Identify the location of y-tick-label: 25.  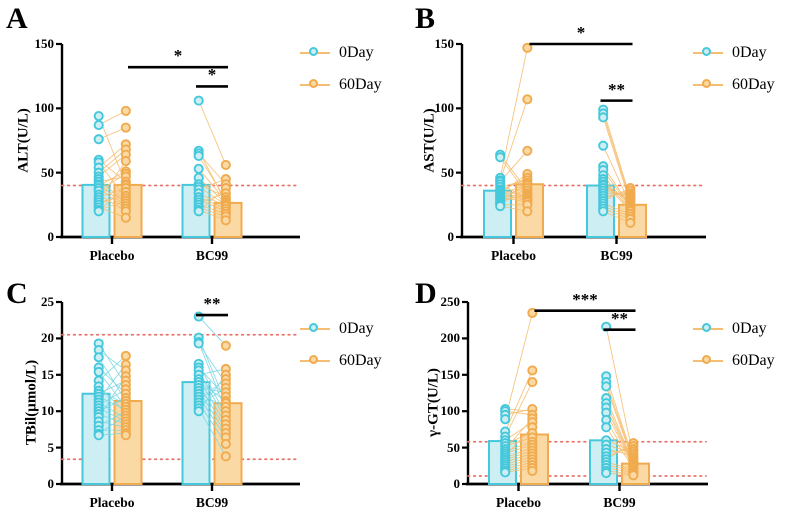
(47, 301).